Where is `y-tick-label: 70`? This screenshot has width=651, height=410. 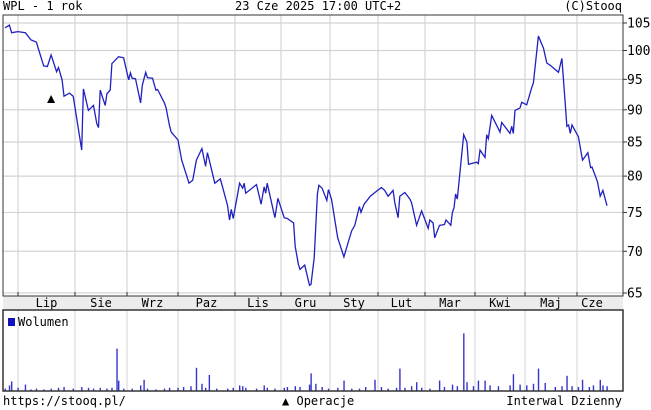
y-tick-label: 70 is located at coordinates (635, 252).